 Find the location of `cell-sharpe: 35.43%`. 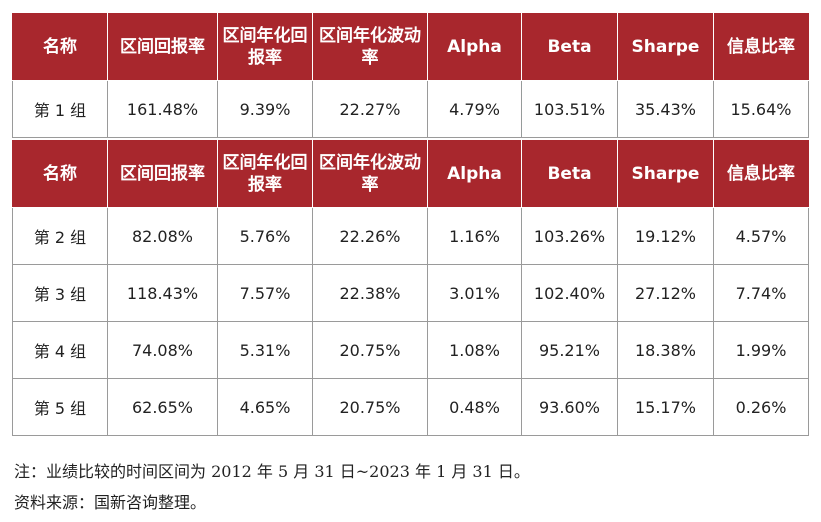

cell-sharpe: 35.43% is located at coordinates (665, 109).